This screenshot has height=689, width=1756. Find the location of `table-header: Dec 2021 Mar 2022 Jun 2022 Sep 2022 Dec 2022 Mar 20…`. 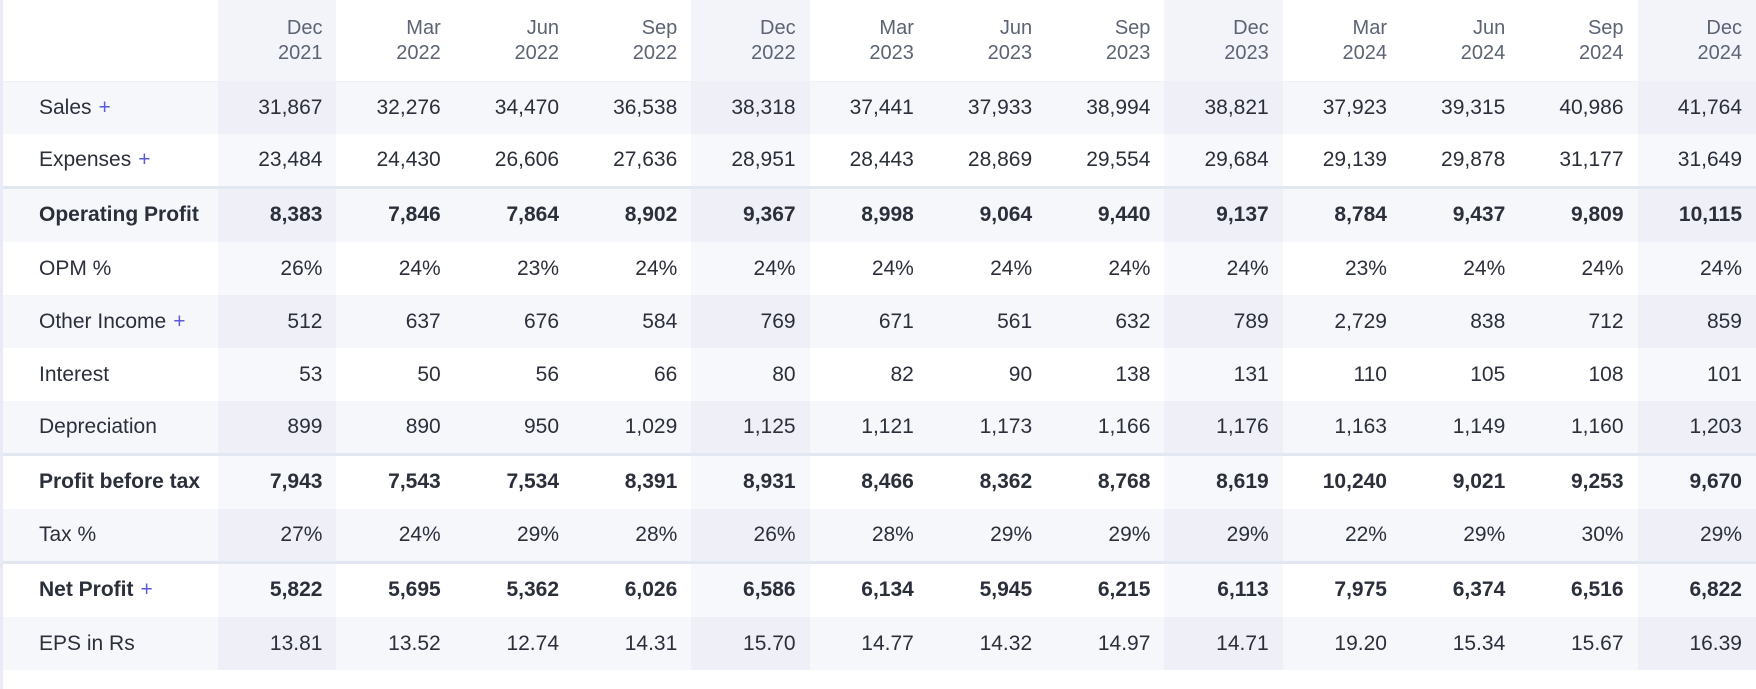

table-header: Dec 2021 Mar 2022 Jun 2022 Sep 2022 Dec 2022 Mar 20… is located at coordinates (879, 41).